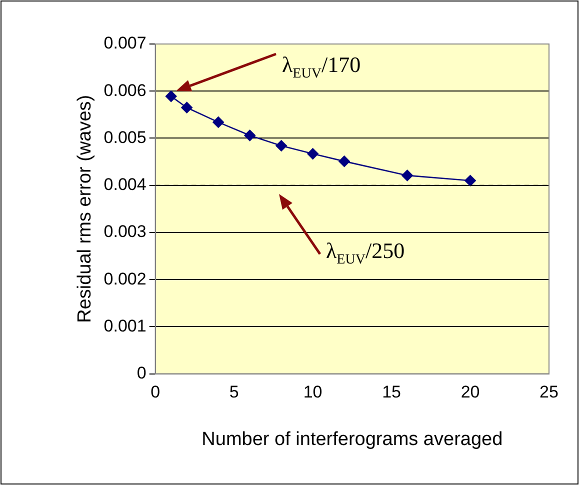  What do you see at coordinates (312, 392) in the screenshot?
I see `x-tick-label: 10` at bounding box center [312, 392].